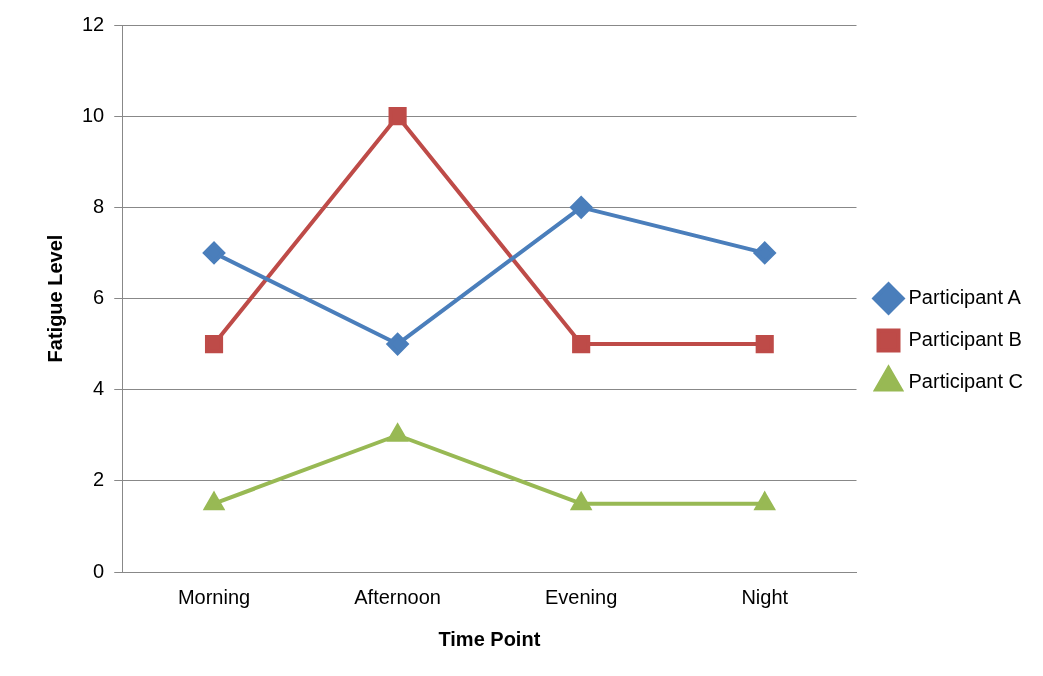  I want to click on y-tick-label: 6, so click(99, 297).